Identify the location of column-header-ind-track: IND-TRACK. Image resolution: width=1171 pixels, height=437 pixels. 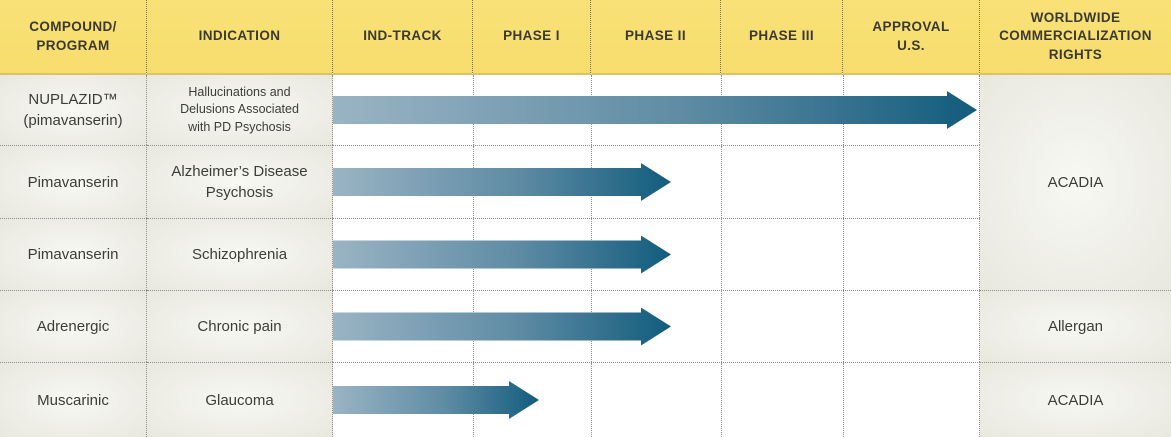
(403, 37).